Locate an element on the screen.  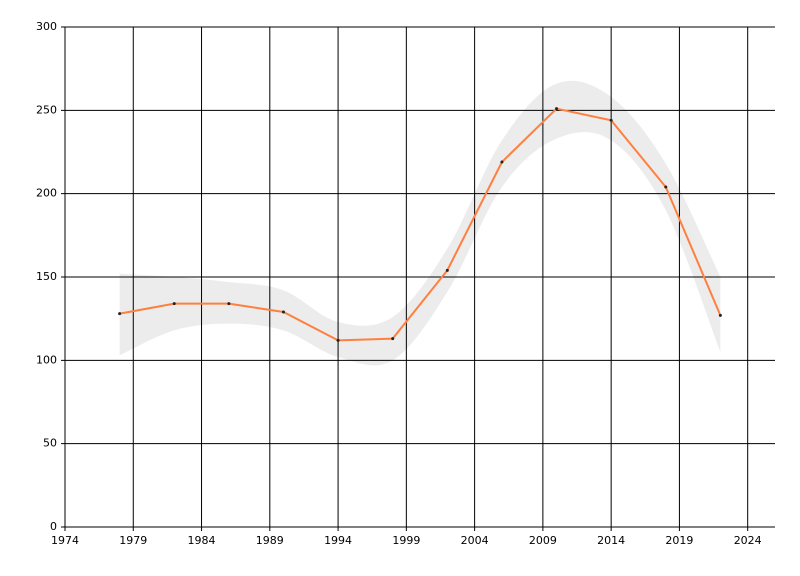
x-tick-label: 1994 is located at coordinates (338, 540).